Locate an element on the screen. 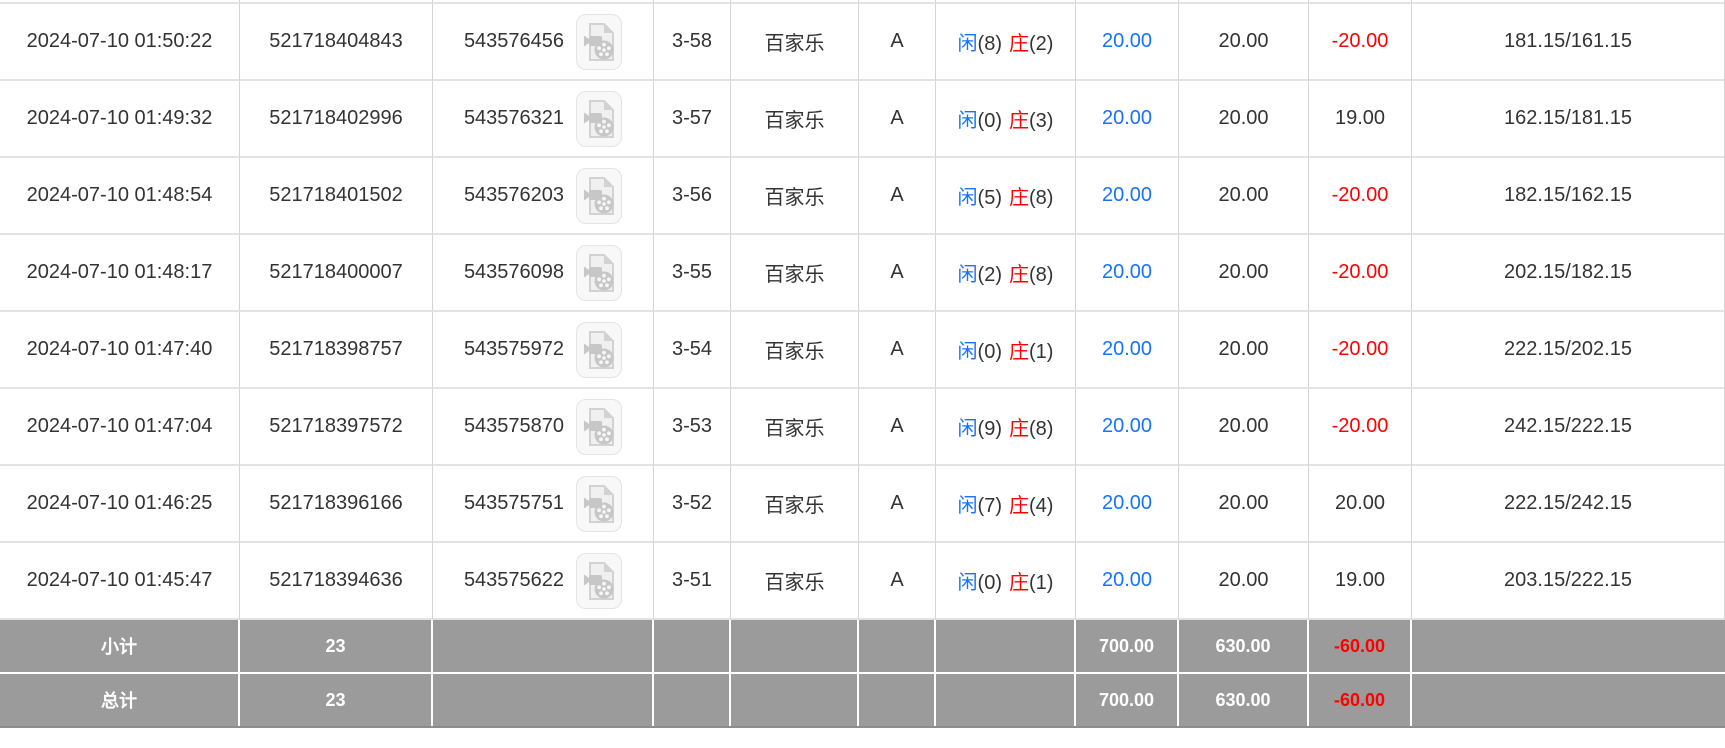  cell-order-id: 521718397572 is located at coordinates (336, 427).